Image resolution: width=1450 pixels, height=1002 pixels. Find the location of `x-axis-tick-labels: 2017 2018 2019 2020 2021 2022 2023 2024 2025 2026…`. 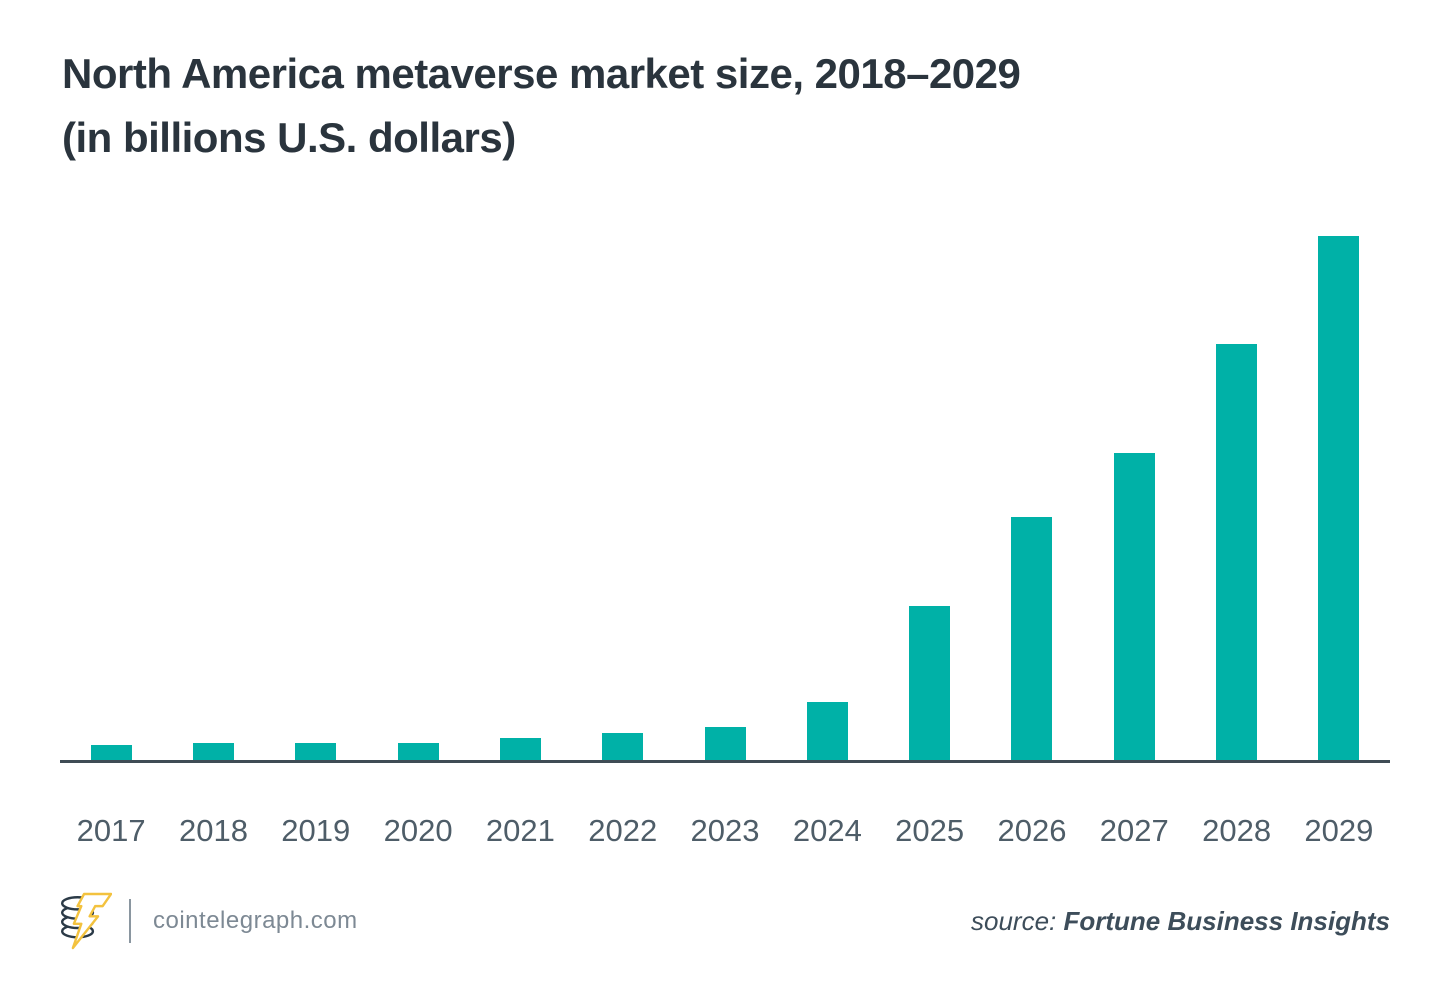

x-axis-tick-labels: 2017 2018 2019 2020 2021 2022 2023 2024 2025 2026… is located at coordinates (725, 831).